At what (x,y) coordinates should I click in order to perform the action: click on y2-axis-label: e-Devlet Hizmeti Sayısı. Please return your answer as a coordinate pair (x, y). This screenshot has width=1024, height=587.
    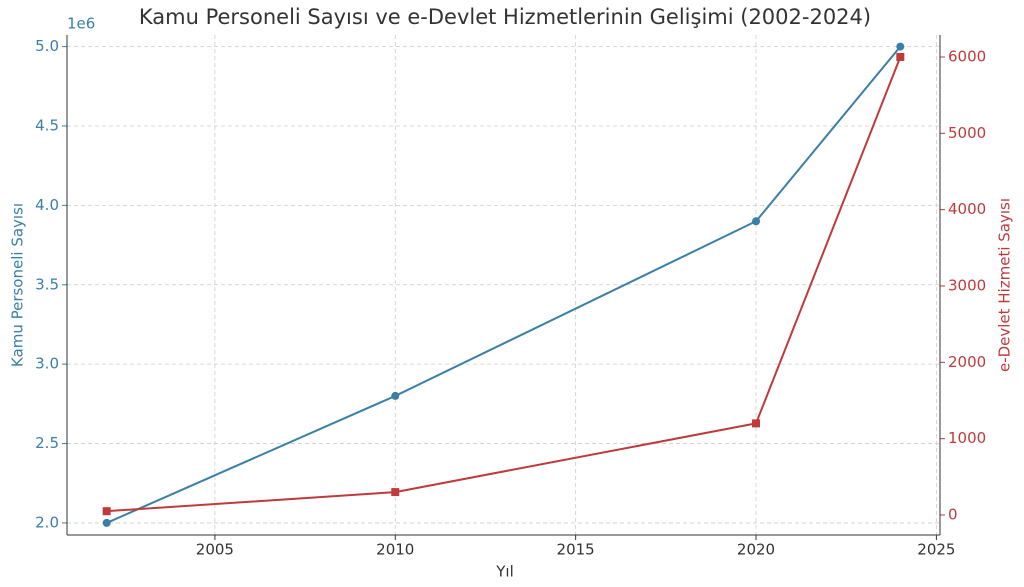
    Looking at the image, I should click on (1005, 285).